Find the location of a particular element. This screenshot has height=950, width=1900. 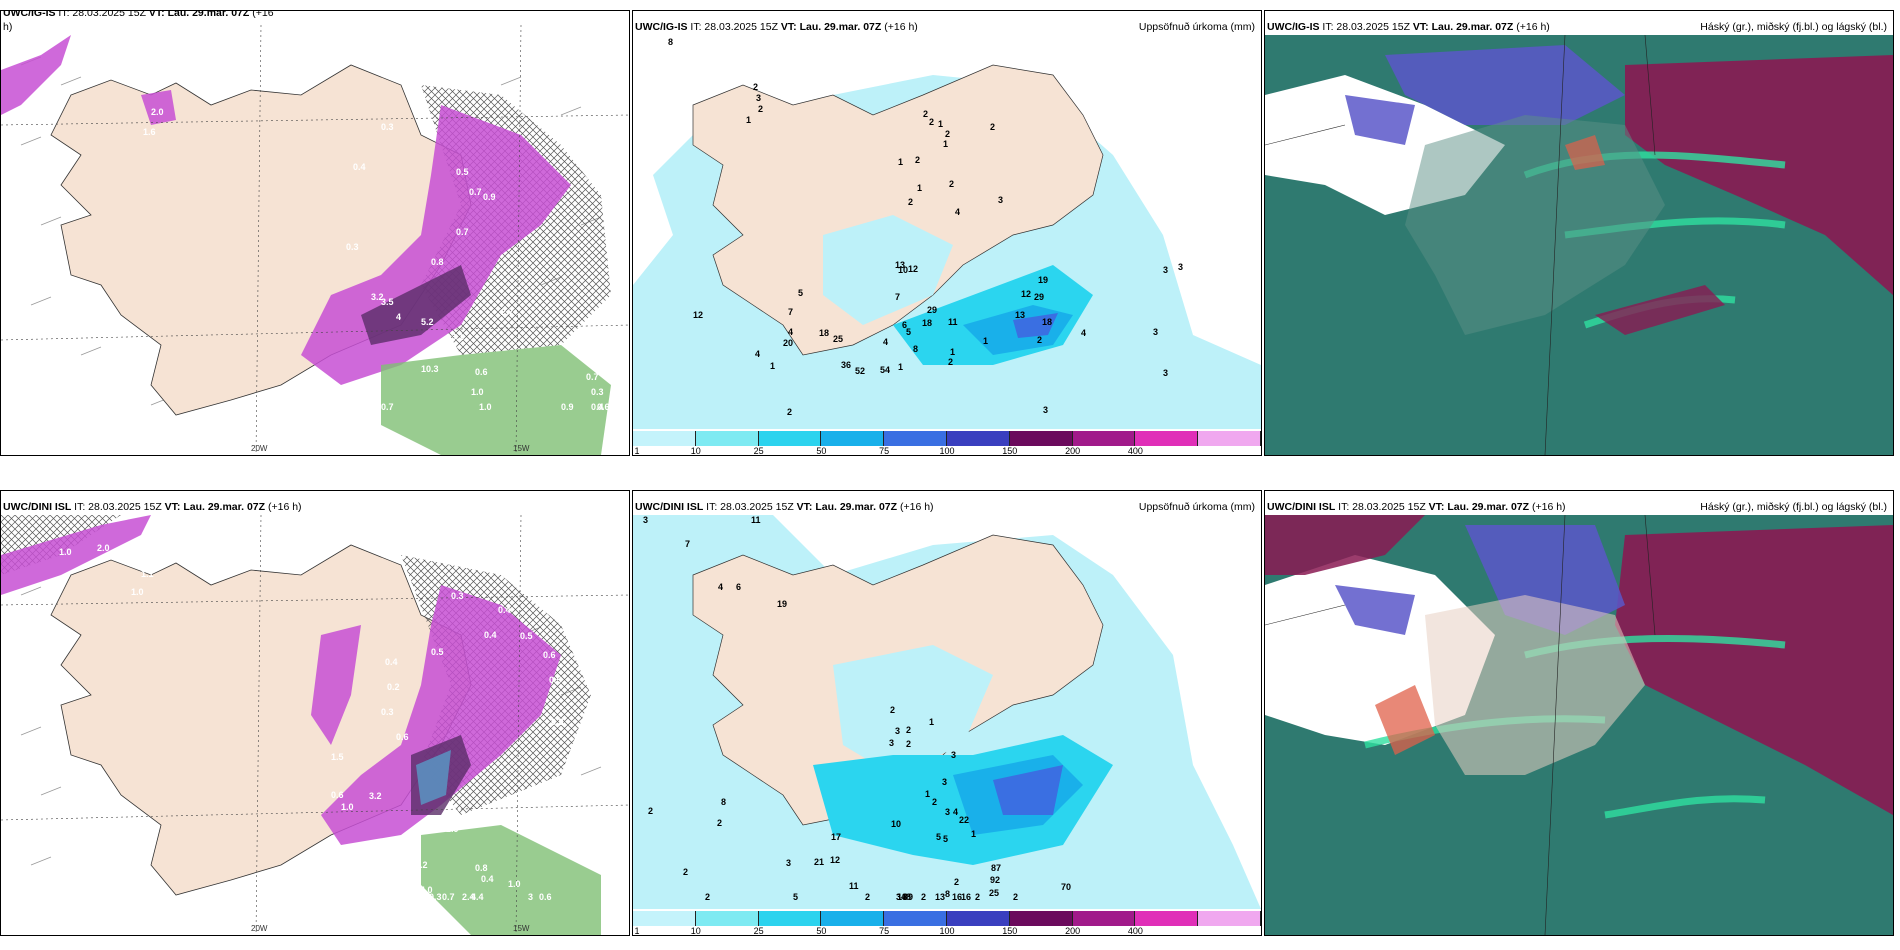

axis-15w: 15W is located at coordinates (521, 448).